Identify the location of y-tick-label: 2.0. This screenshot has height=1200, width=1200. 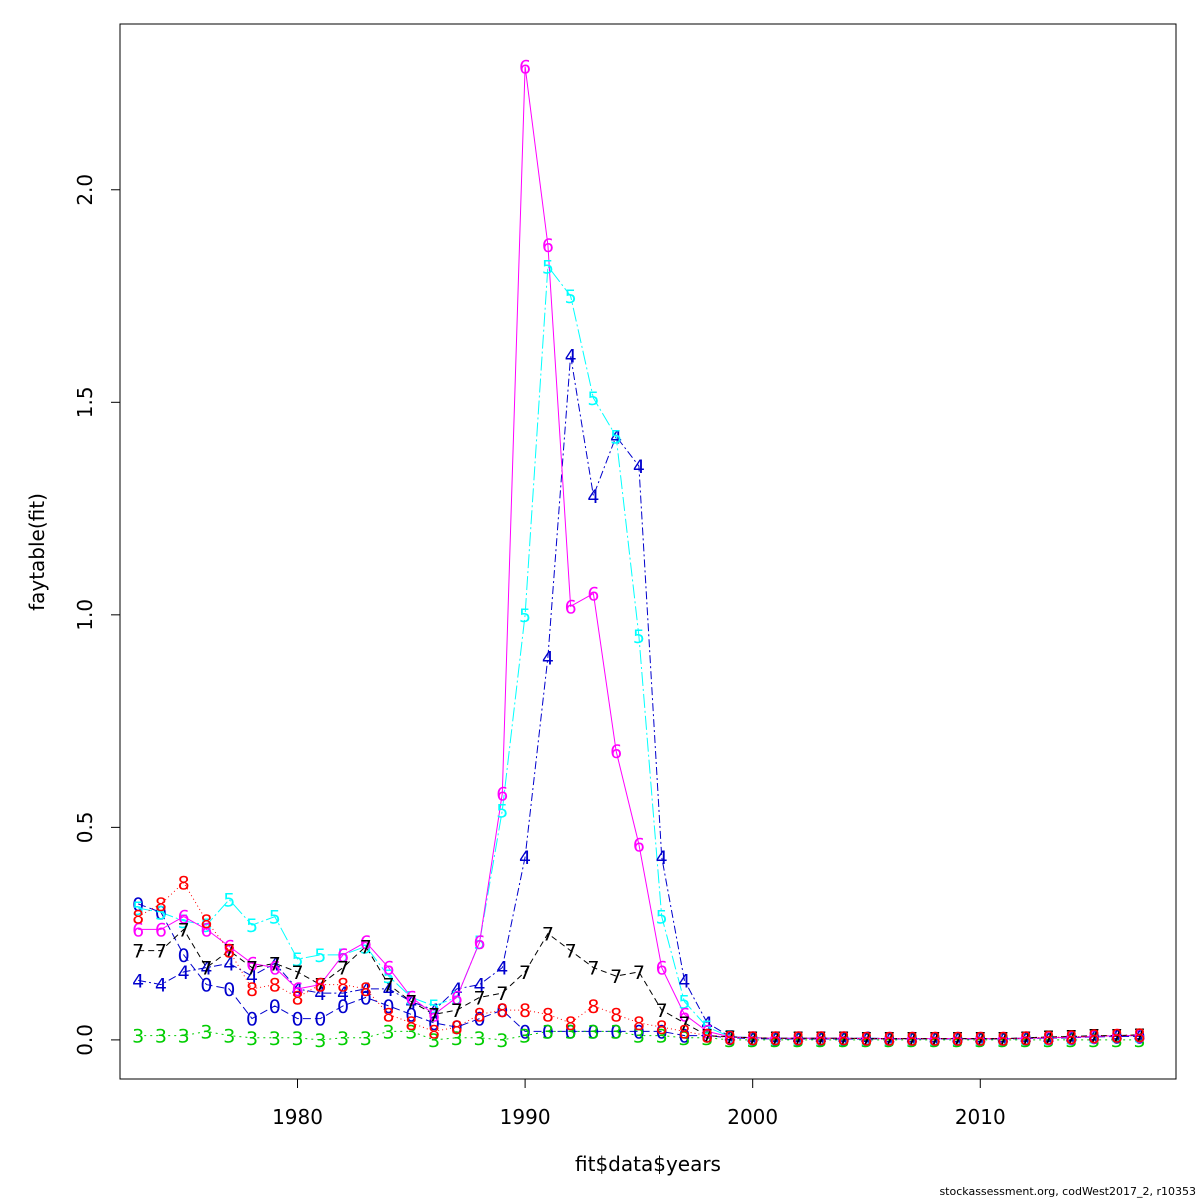
(85, 190).